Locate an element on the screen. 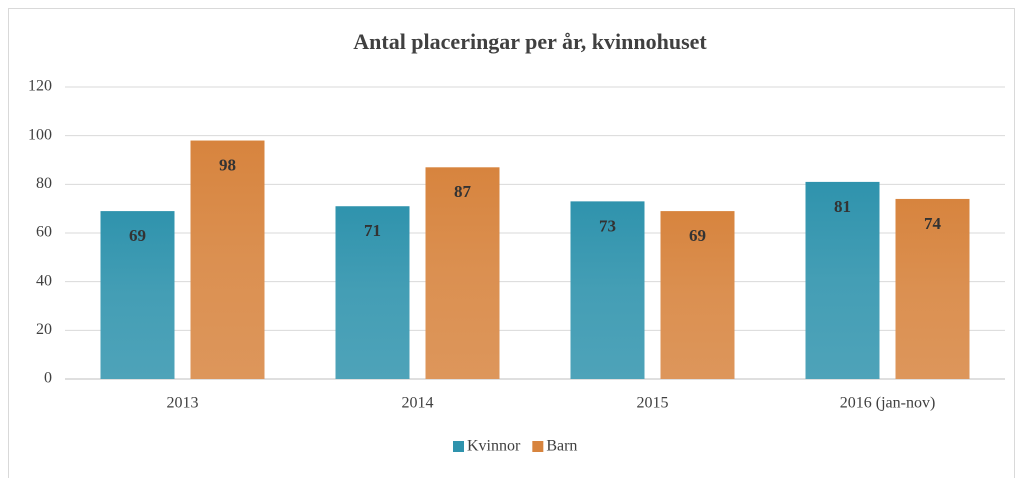 This screenshot has height=478, width=1020. legend-label: Kvinnor is located at coordinates (494, 446).